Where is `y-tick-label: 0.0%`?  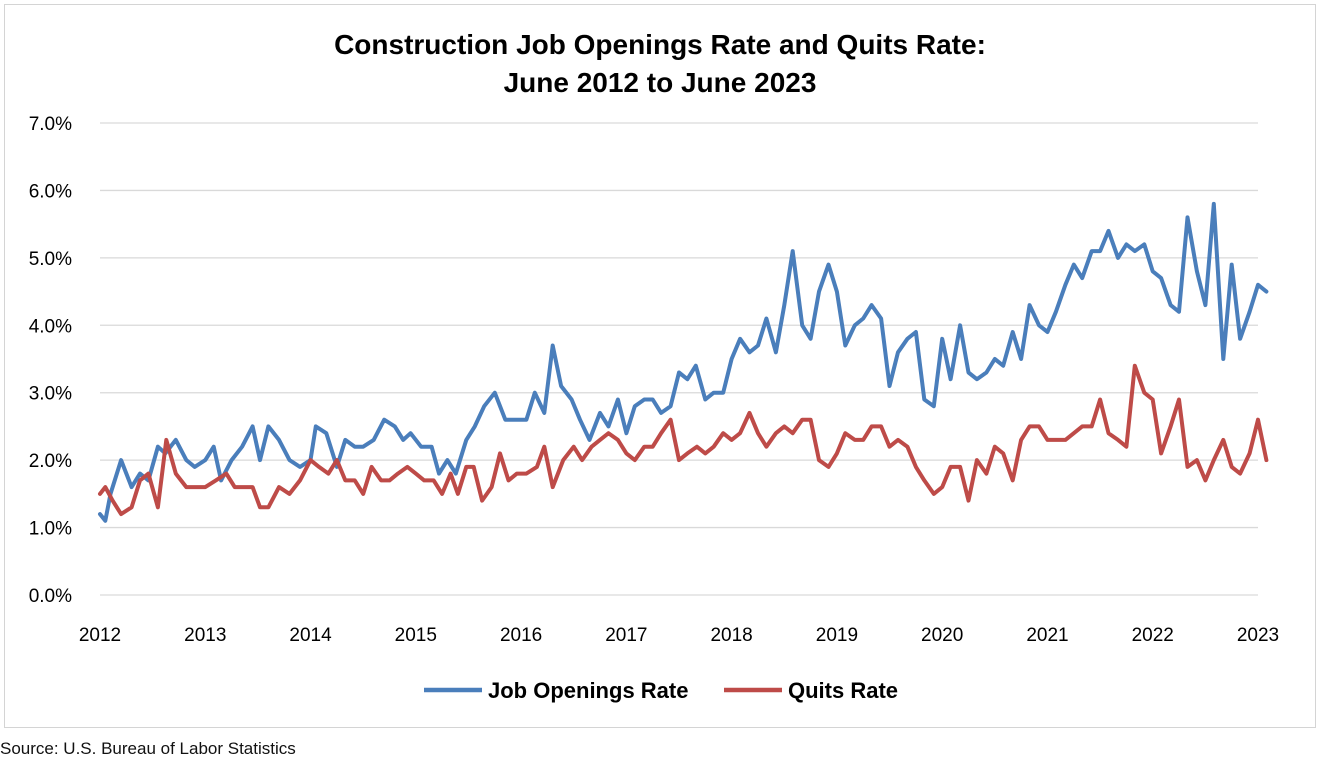
y-tick-label: 0.0% is located at coordinates (50, 596).